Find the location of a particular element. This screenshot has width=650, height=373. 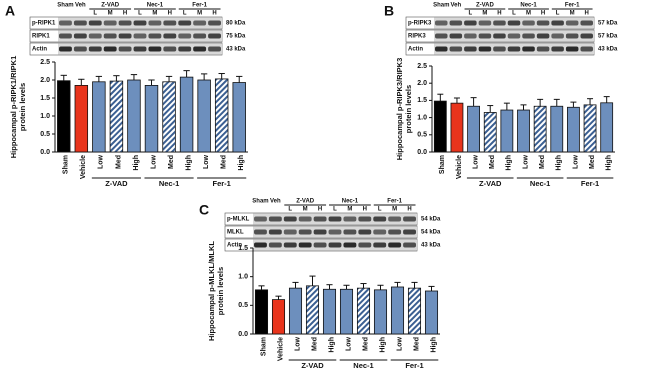

panel-letter: B is located at coordinates (389, 11).